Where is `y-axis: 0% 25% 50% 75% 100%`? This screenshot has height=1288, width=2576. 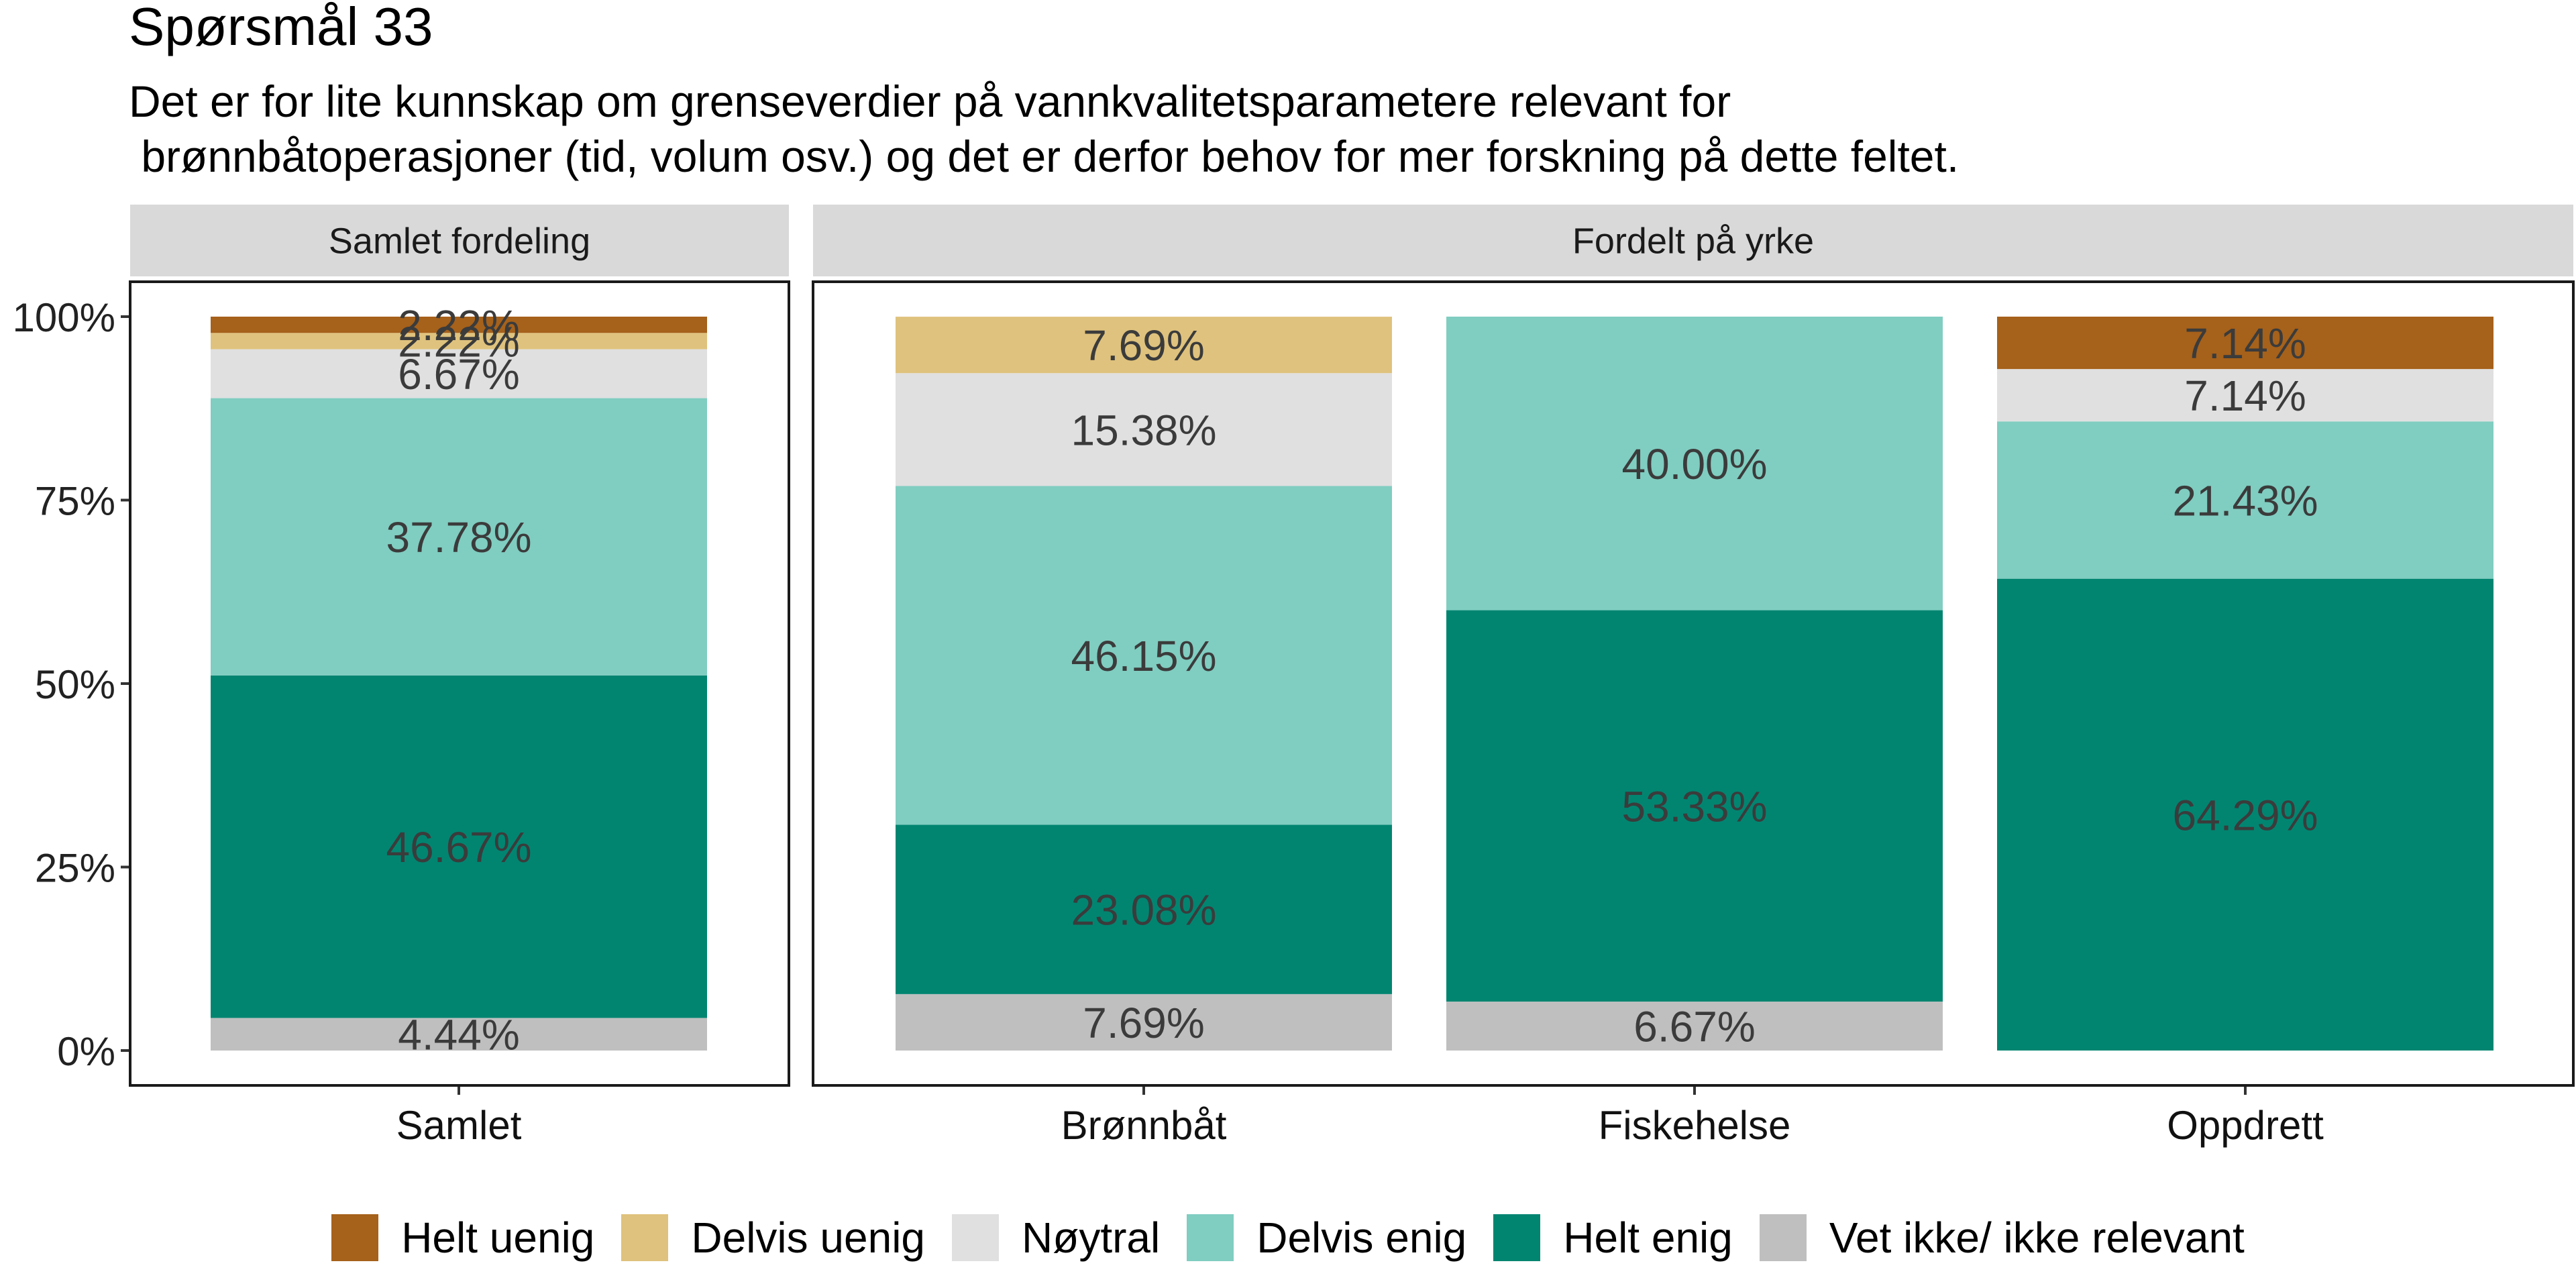
y-axis: 0% 25% 50% 75% 100% is located at coordinates (71, 684).